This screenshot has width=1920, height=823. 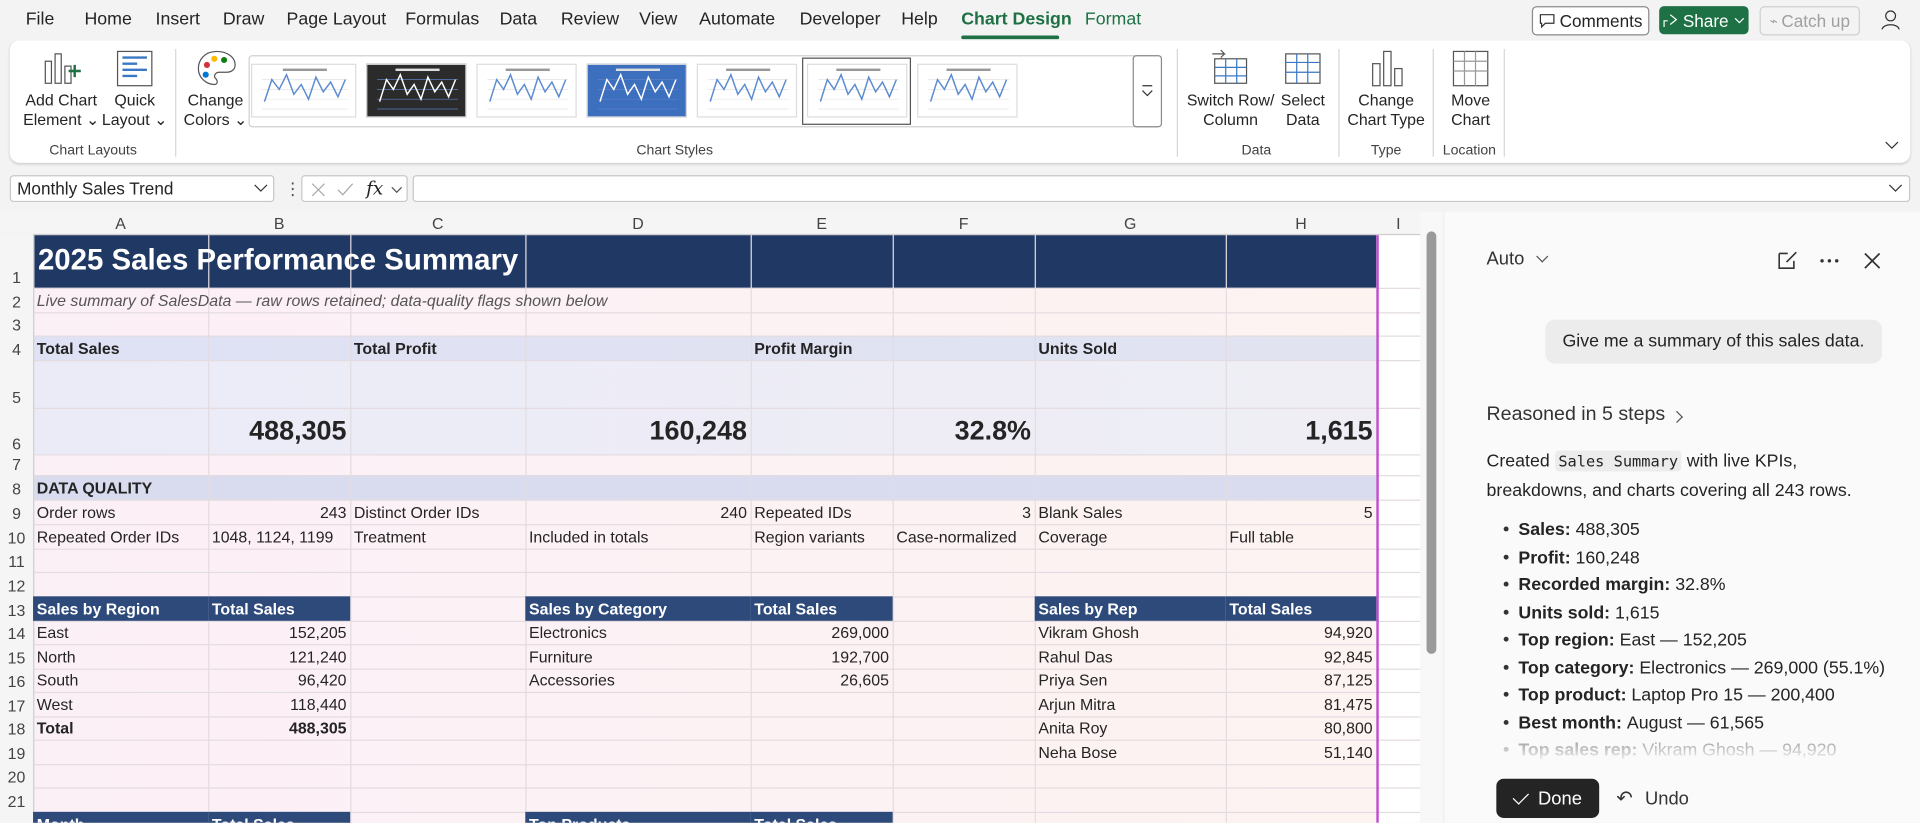 What do you see at coordinates (1637, 613) in the screenshot?
I see `bullet-value: 1,615` at bounding box center [1637, 613].